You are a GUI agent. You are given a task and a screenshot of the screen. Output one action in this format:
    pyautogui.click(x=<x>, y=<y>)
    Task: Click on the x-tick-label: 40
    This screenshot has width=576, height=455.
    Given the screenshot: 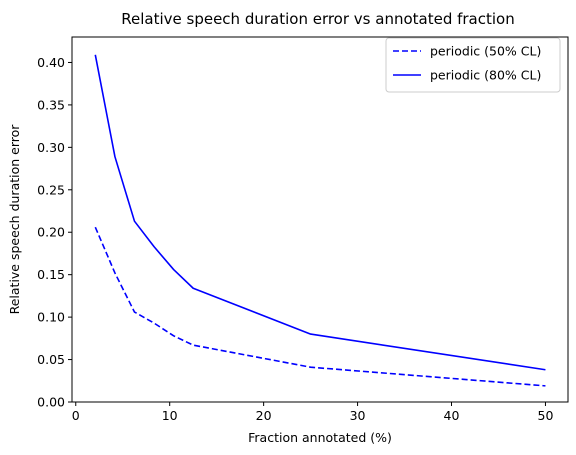 What is the action you would take?
    pyautogui.click(x=452, y=415)
    